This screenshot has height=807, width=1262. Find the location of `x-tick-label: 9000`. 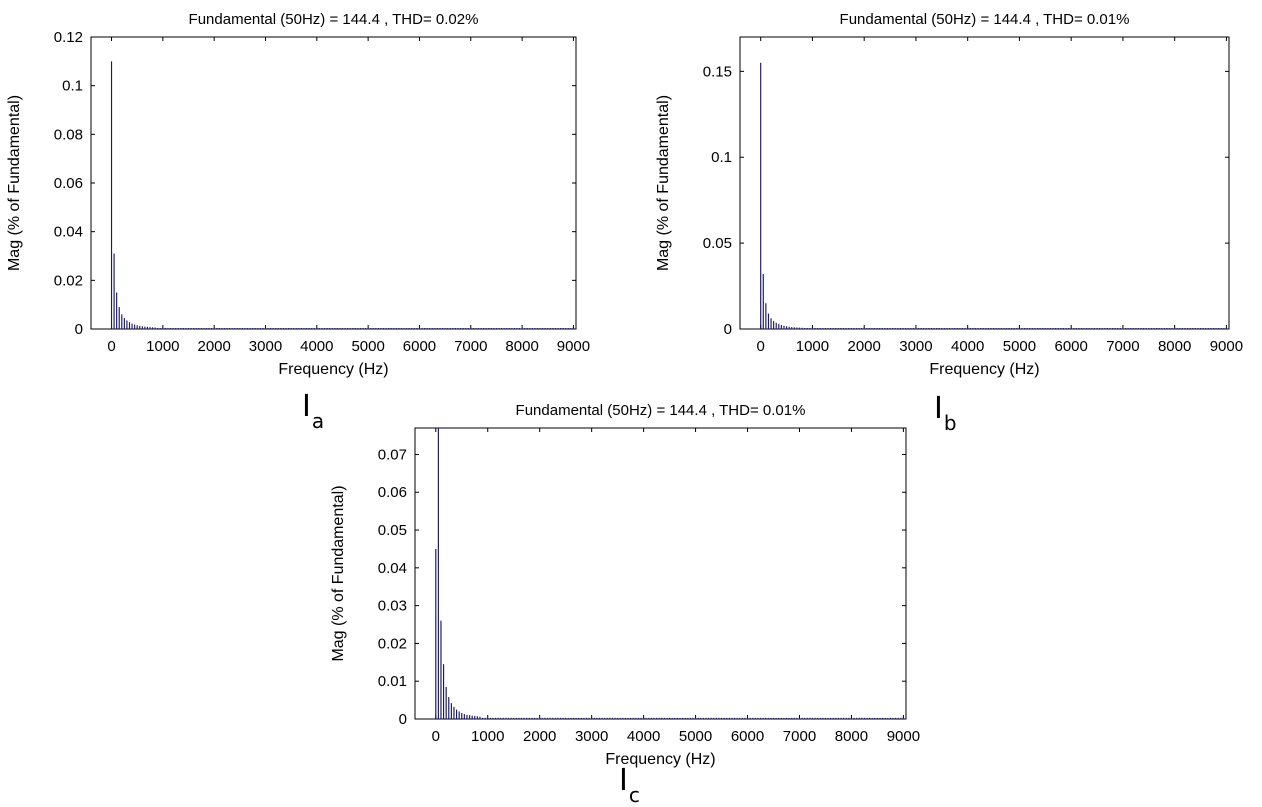

x-tick-label: 9000 is located at coordinates (1226, 346).